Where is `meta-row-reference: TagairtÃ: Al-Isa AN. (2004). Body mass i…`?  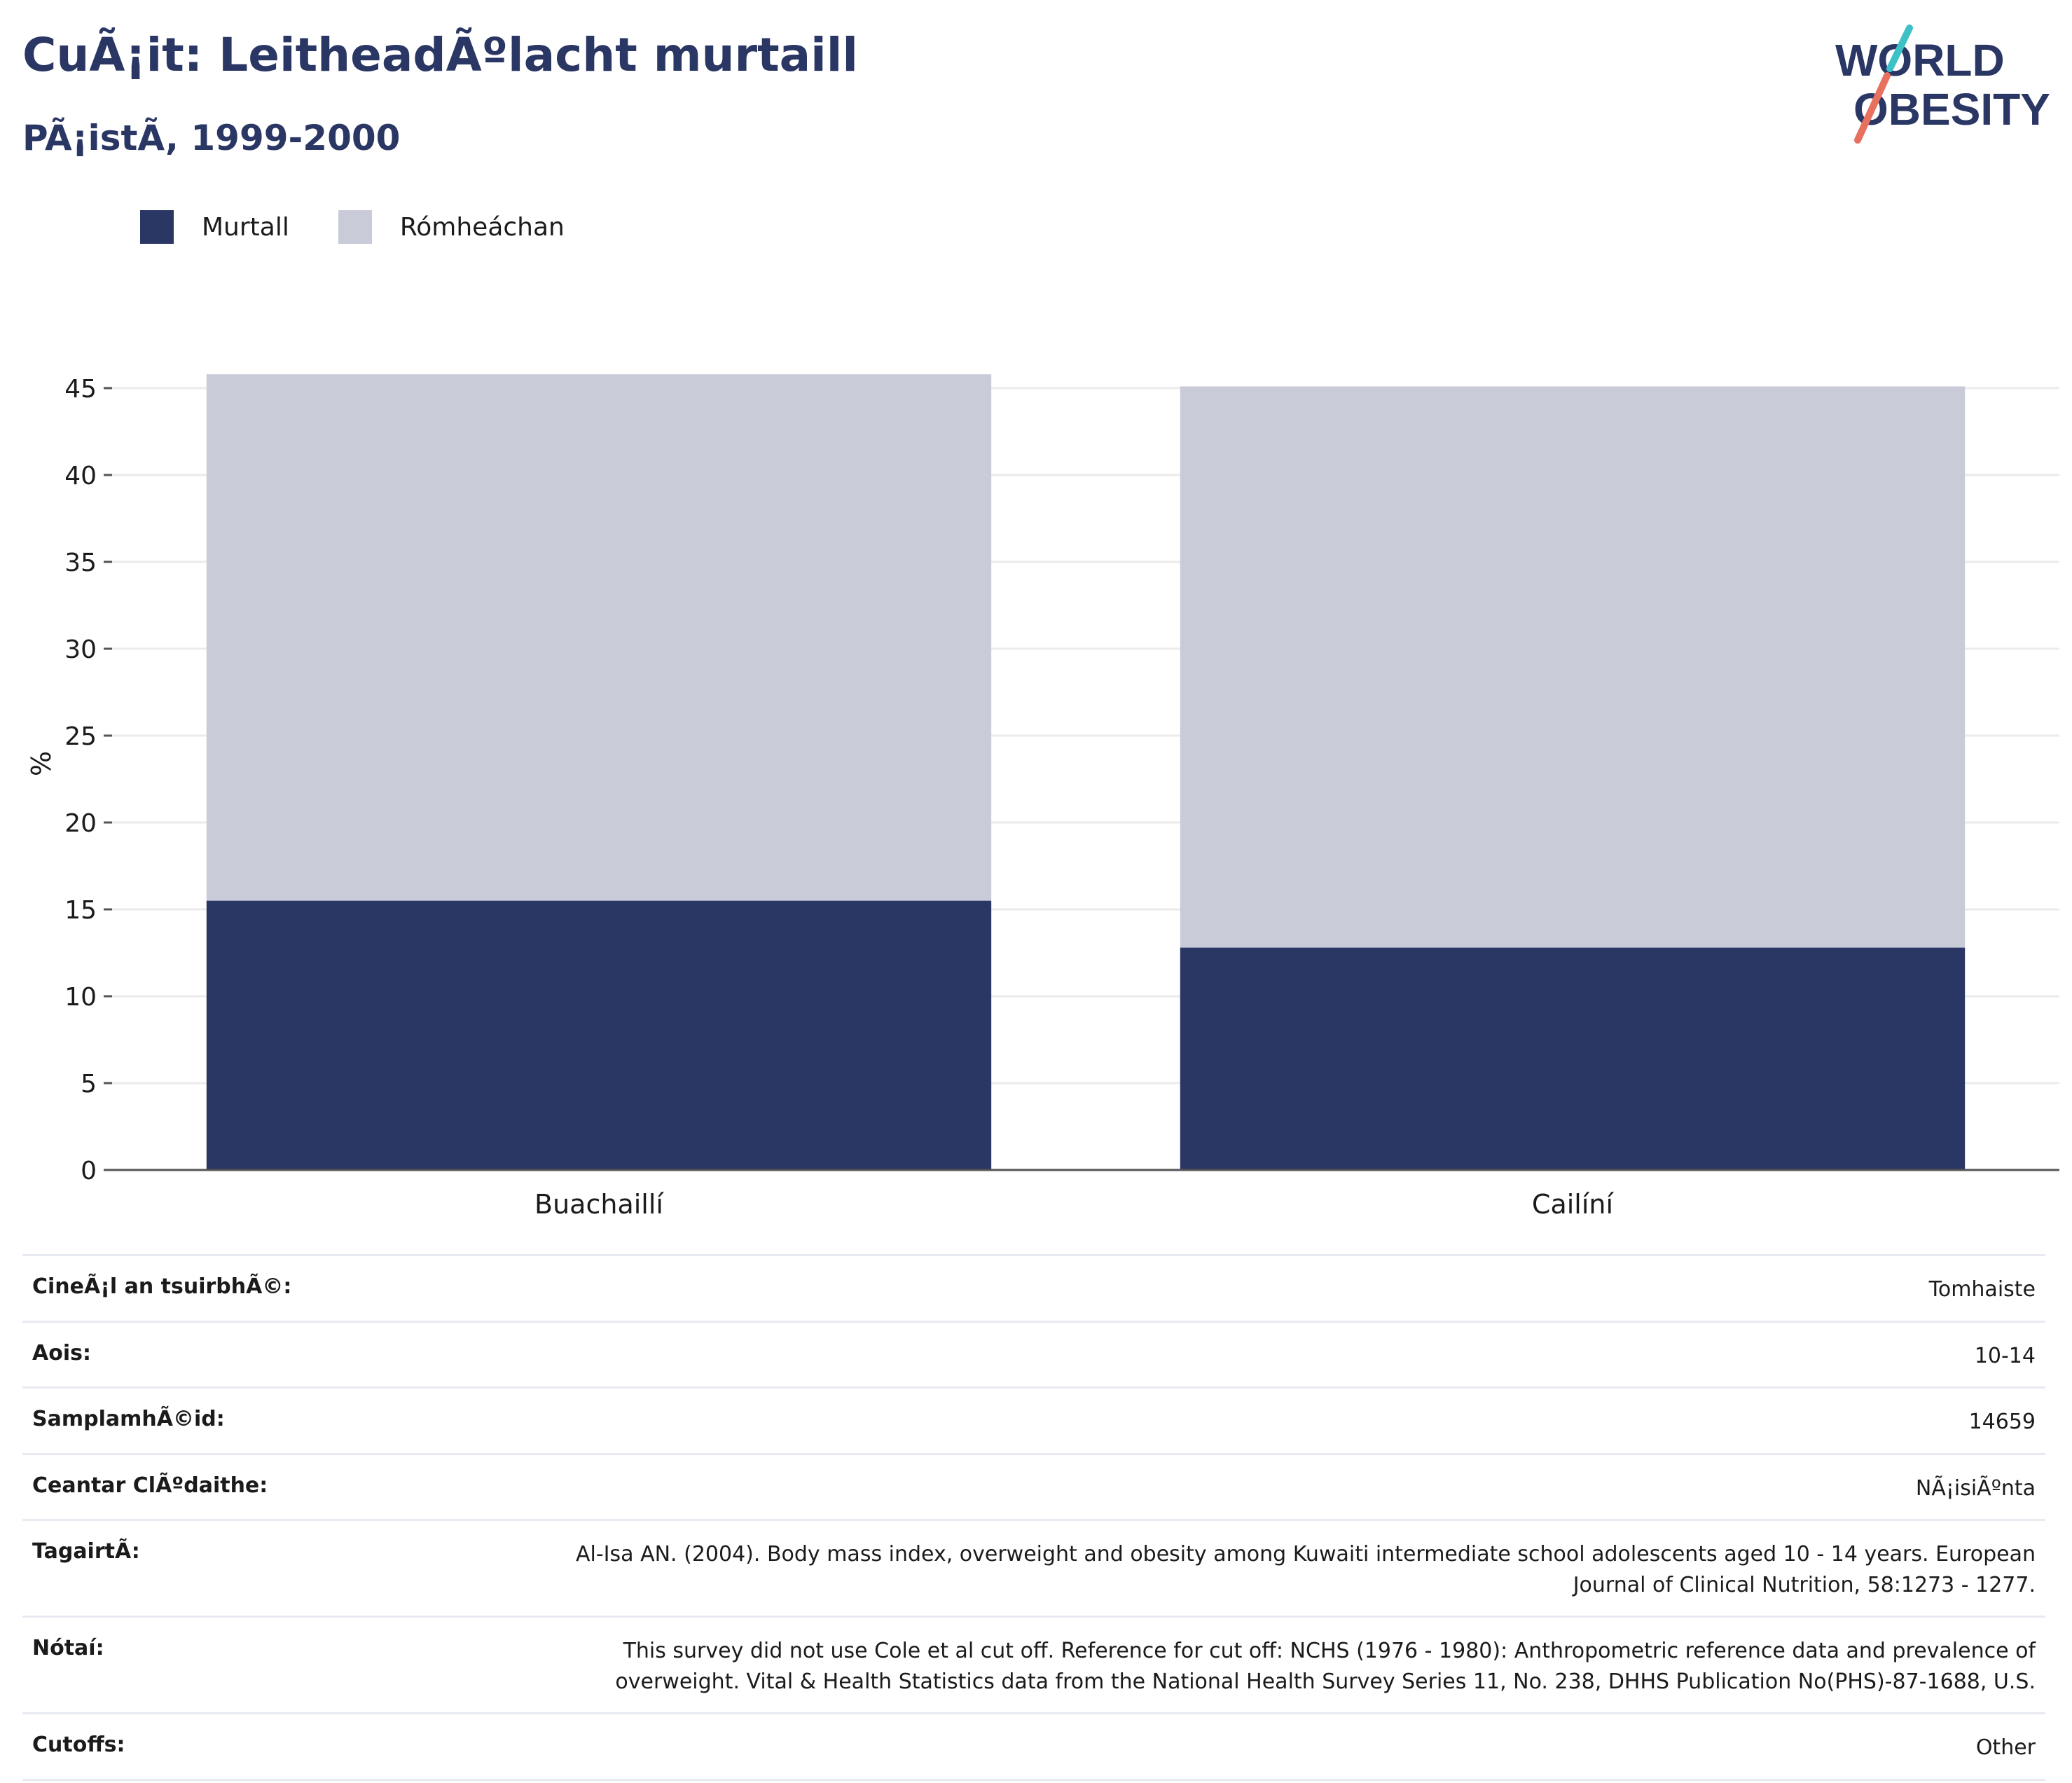 meta-row-reference: TagairtÃ: Al-Isa AN. (2004). Body mass i… is located at coordinates (1034, 1568).